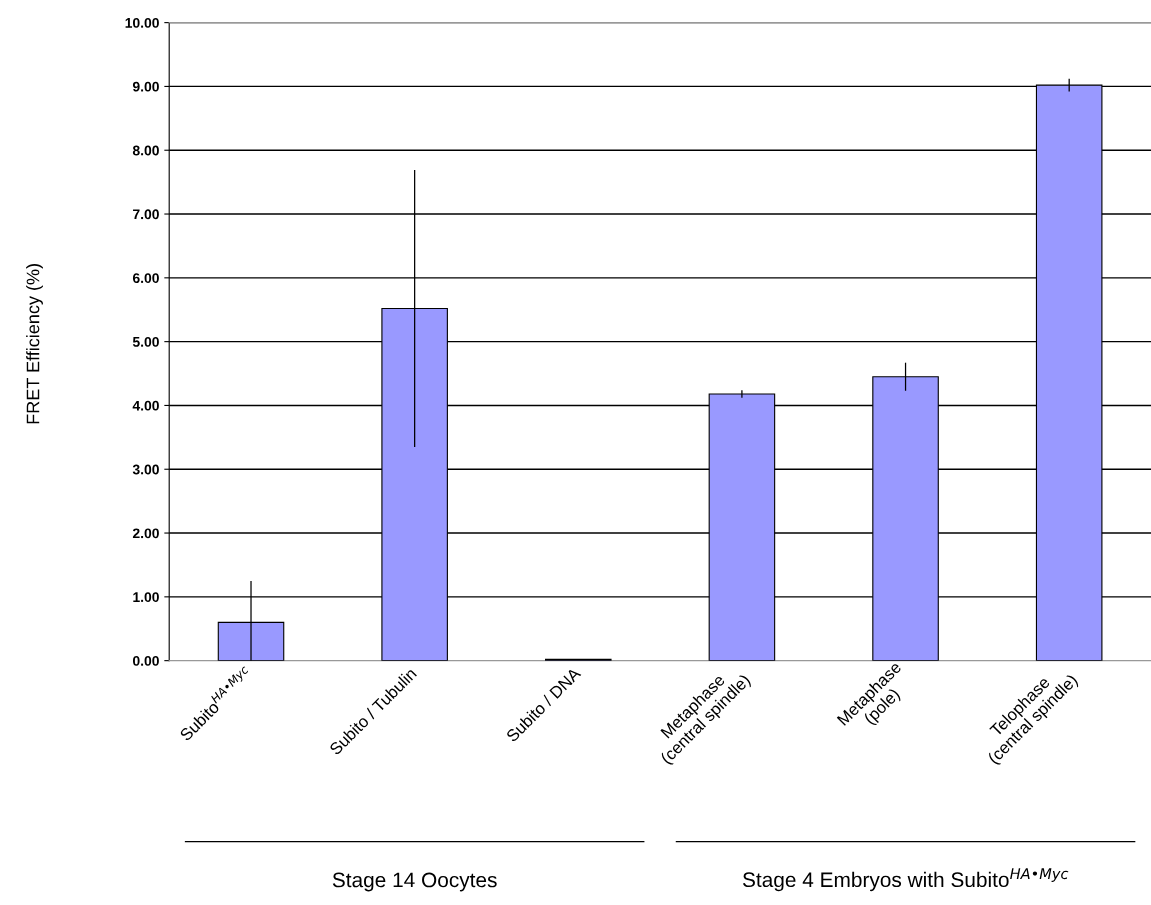 This screenshot has width=1151, height=905. What do you see at coordinates (905, 880) in the screenshot?
I see `text: Stage 4 Embryos with Subito$^{HA•Myc}$` at bounding box center [905, 880].